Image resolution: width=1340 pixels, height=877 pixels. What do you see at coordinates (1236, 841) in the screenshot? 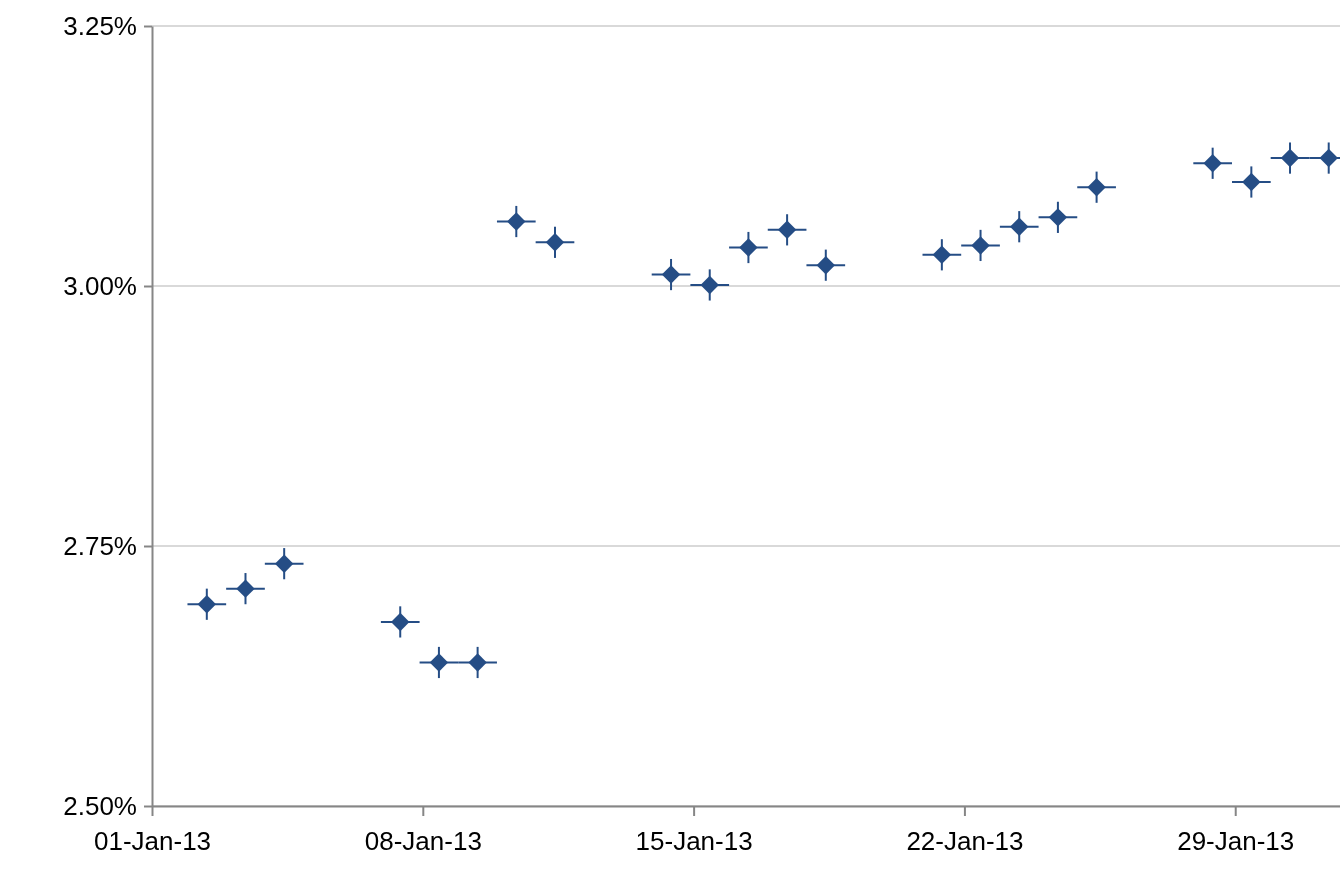
I see `x-tick-label: 29-Jan-13` at bounding box center [1236, 841].